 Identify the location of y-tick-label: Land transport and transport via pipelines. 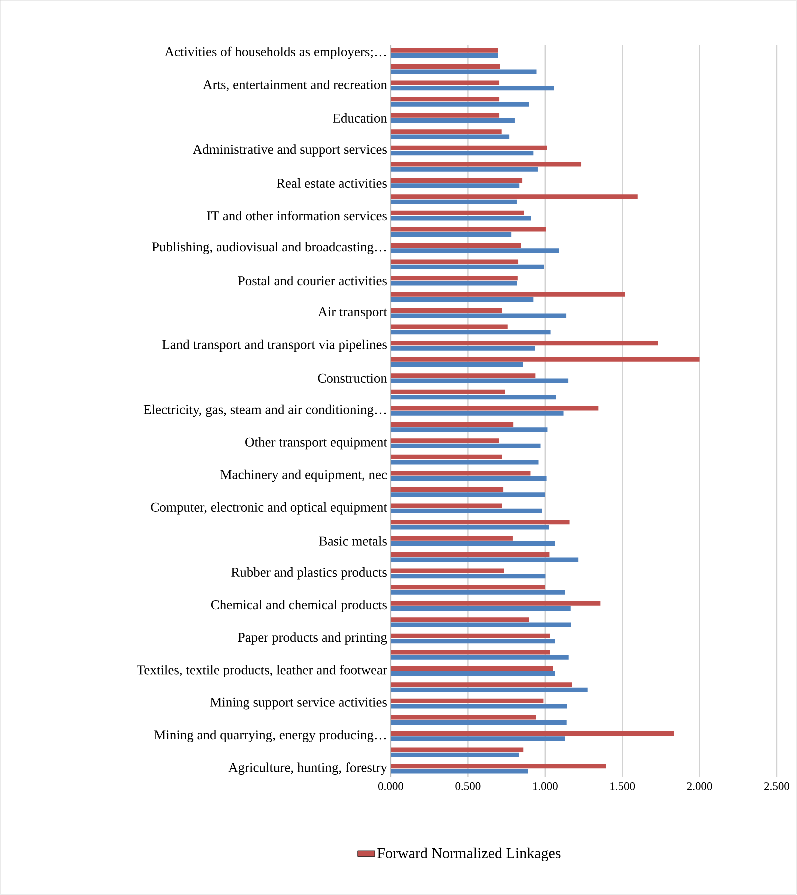
(275, 346).